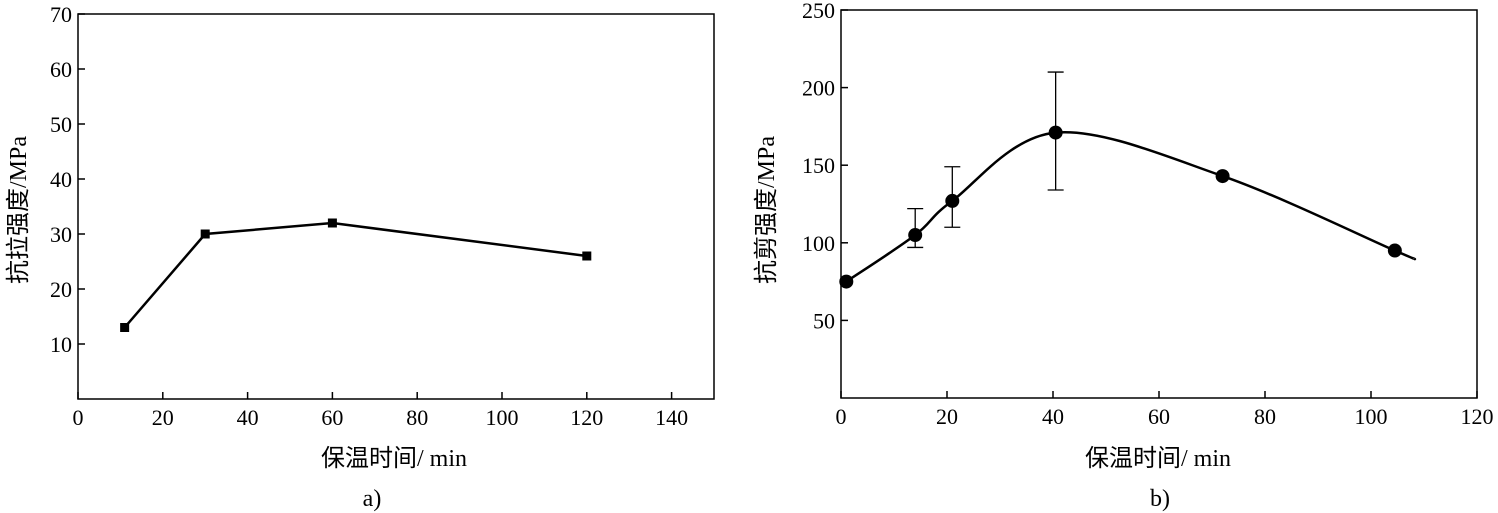 Image resolution: width=1498 pixels, height=513 pixels. I want to click on x-tick-label-b: 120, so click(1477, 416).